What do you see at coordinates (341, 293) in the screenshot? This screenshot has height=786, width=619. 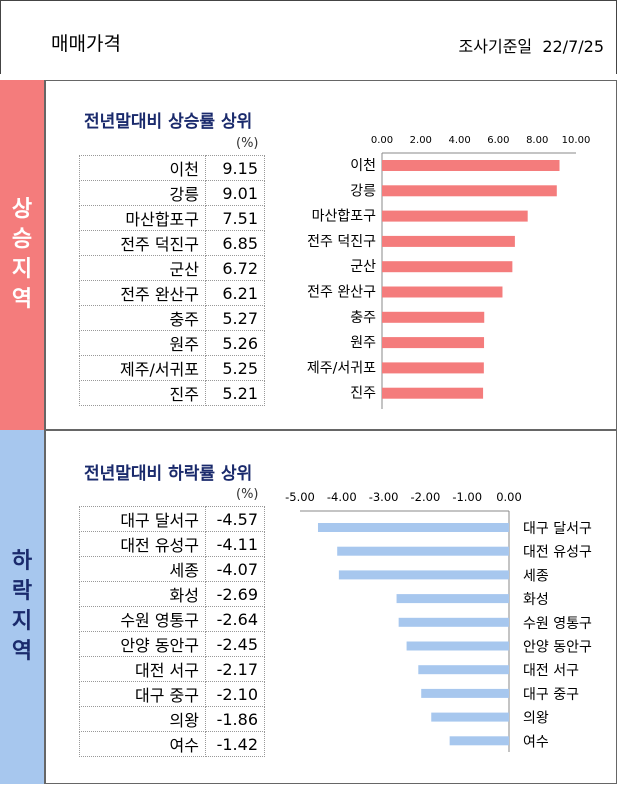 I see `category-label: 전주 완산구` at bounding box center [341, 293].